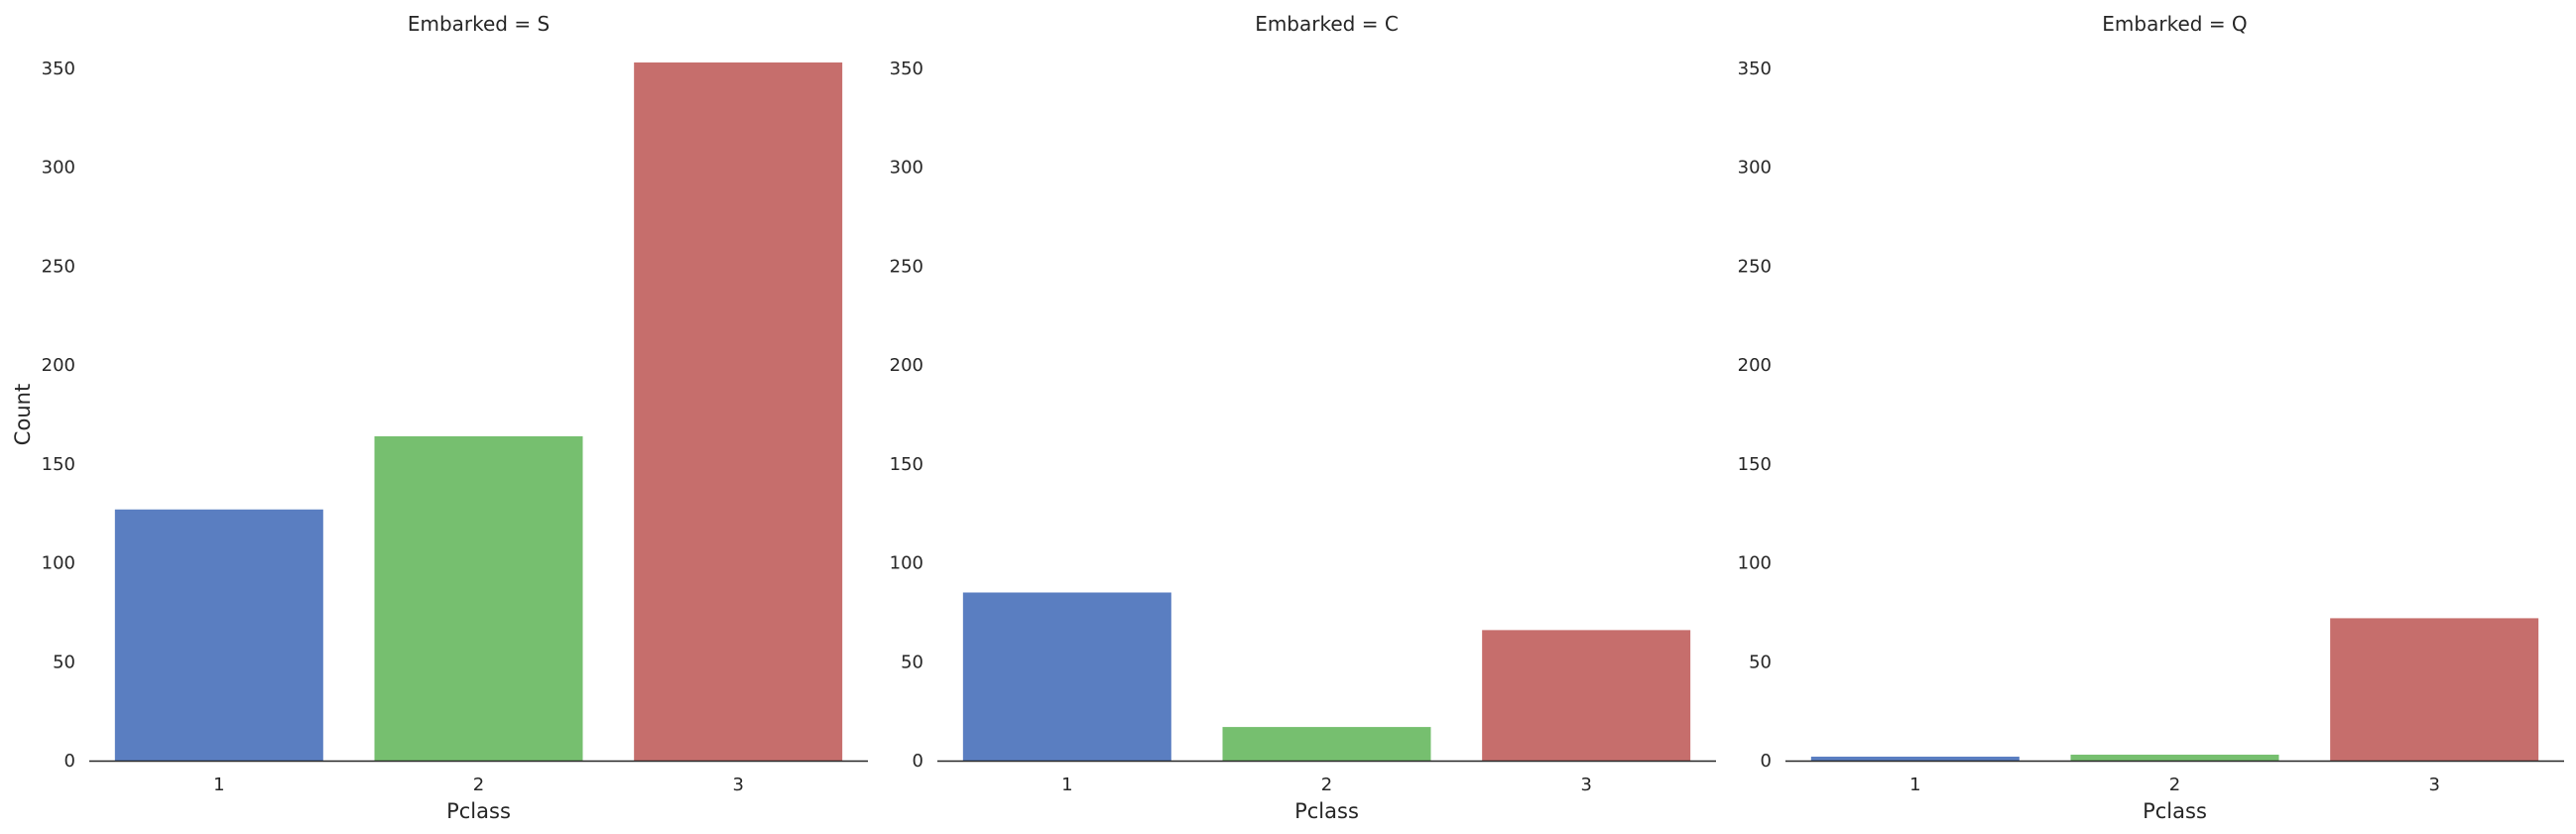 The height and width of the screenshot is (834, 2576). I want to click on y-axis-label: Count, so click(23, 414).